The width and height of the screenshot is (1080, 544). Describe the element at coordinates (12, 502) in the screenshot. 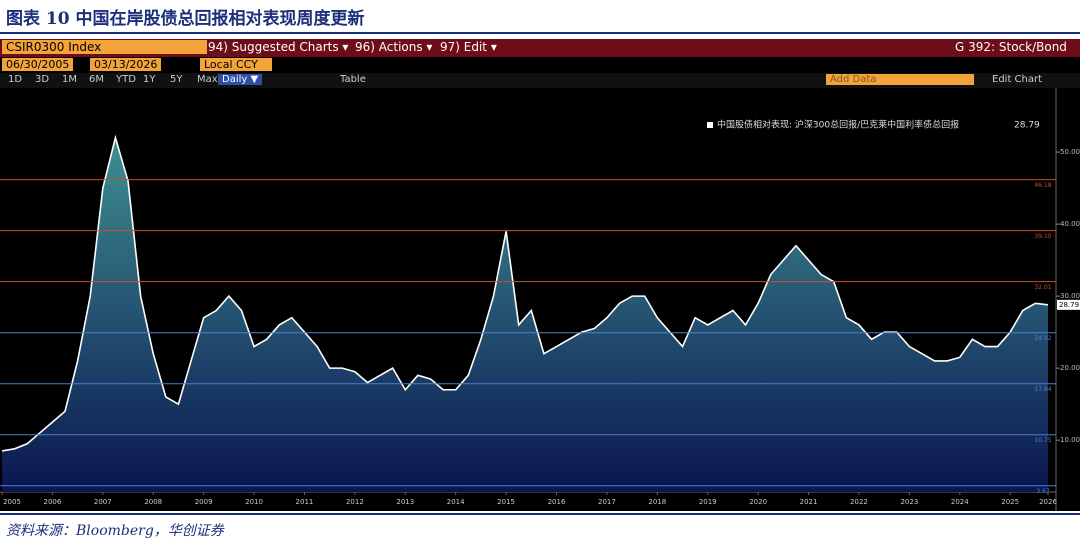

I see `x-tick-label: 2005` at that location.